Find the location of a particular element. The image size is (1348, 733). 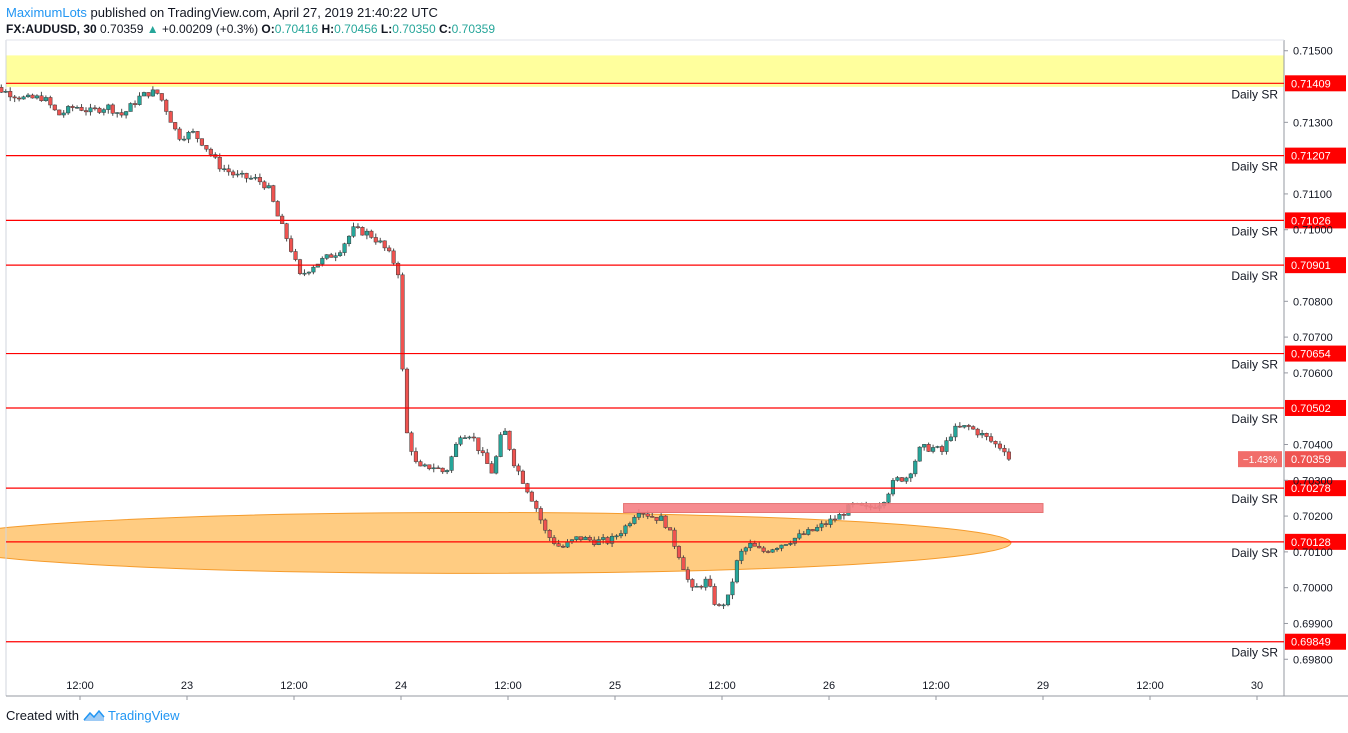

y-tick-label: 0.69800 is located at coordinates (1313, 660).